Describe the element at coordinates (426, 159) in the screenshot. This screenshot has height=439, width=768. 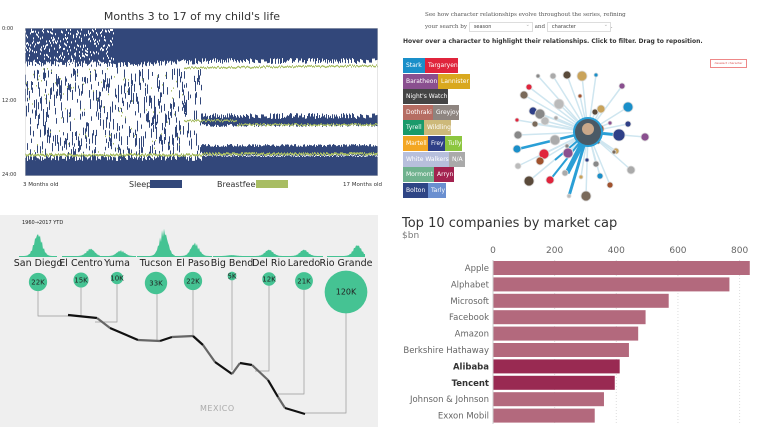
I see `family-filter-white-walkers: White Walkers` at that location.